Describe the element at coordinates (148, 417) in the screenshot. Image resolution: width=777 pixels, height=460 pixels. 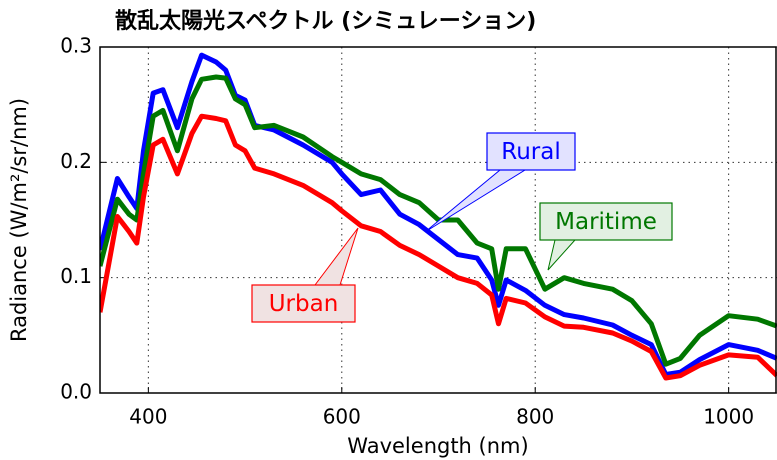
I see `x-tick-label: 400` at that location.